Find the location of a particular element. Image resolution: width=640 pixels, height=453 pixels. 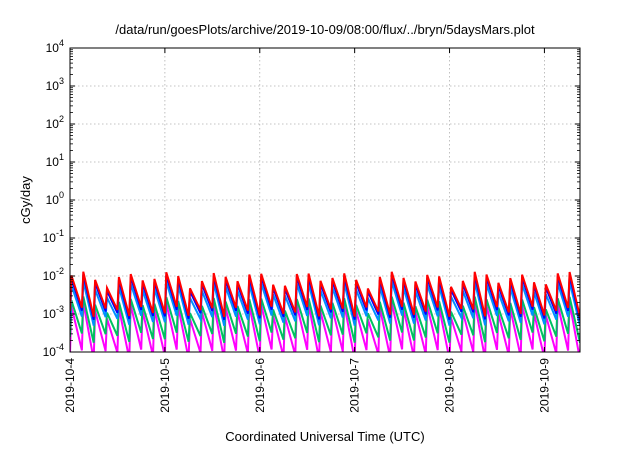

x-tick-label: 2019-10-8 is located at coordinates (450, 385).